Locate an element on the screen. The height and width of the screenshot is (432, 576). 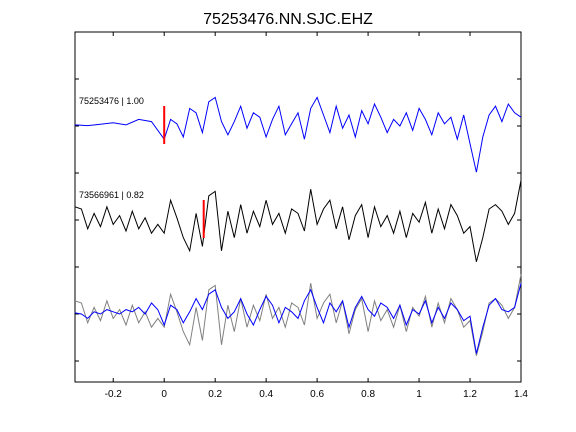
x-tick-label: 0.4 is located at coordinates (266, 394).